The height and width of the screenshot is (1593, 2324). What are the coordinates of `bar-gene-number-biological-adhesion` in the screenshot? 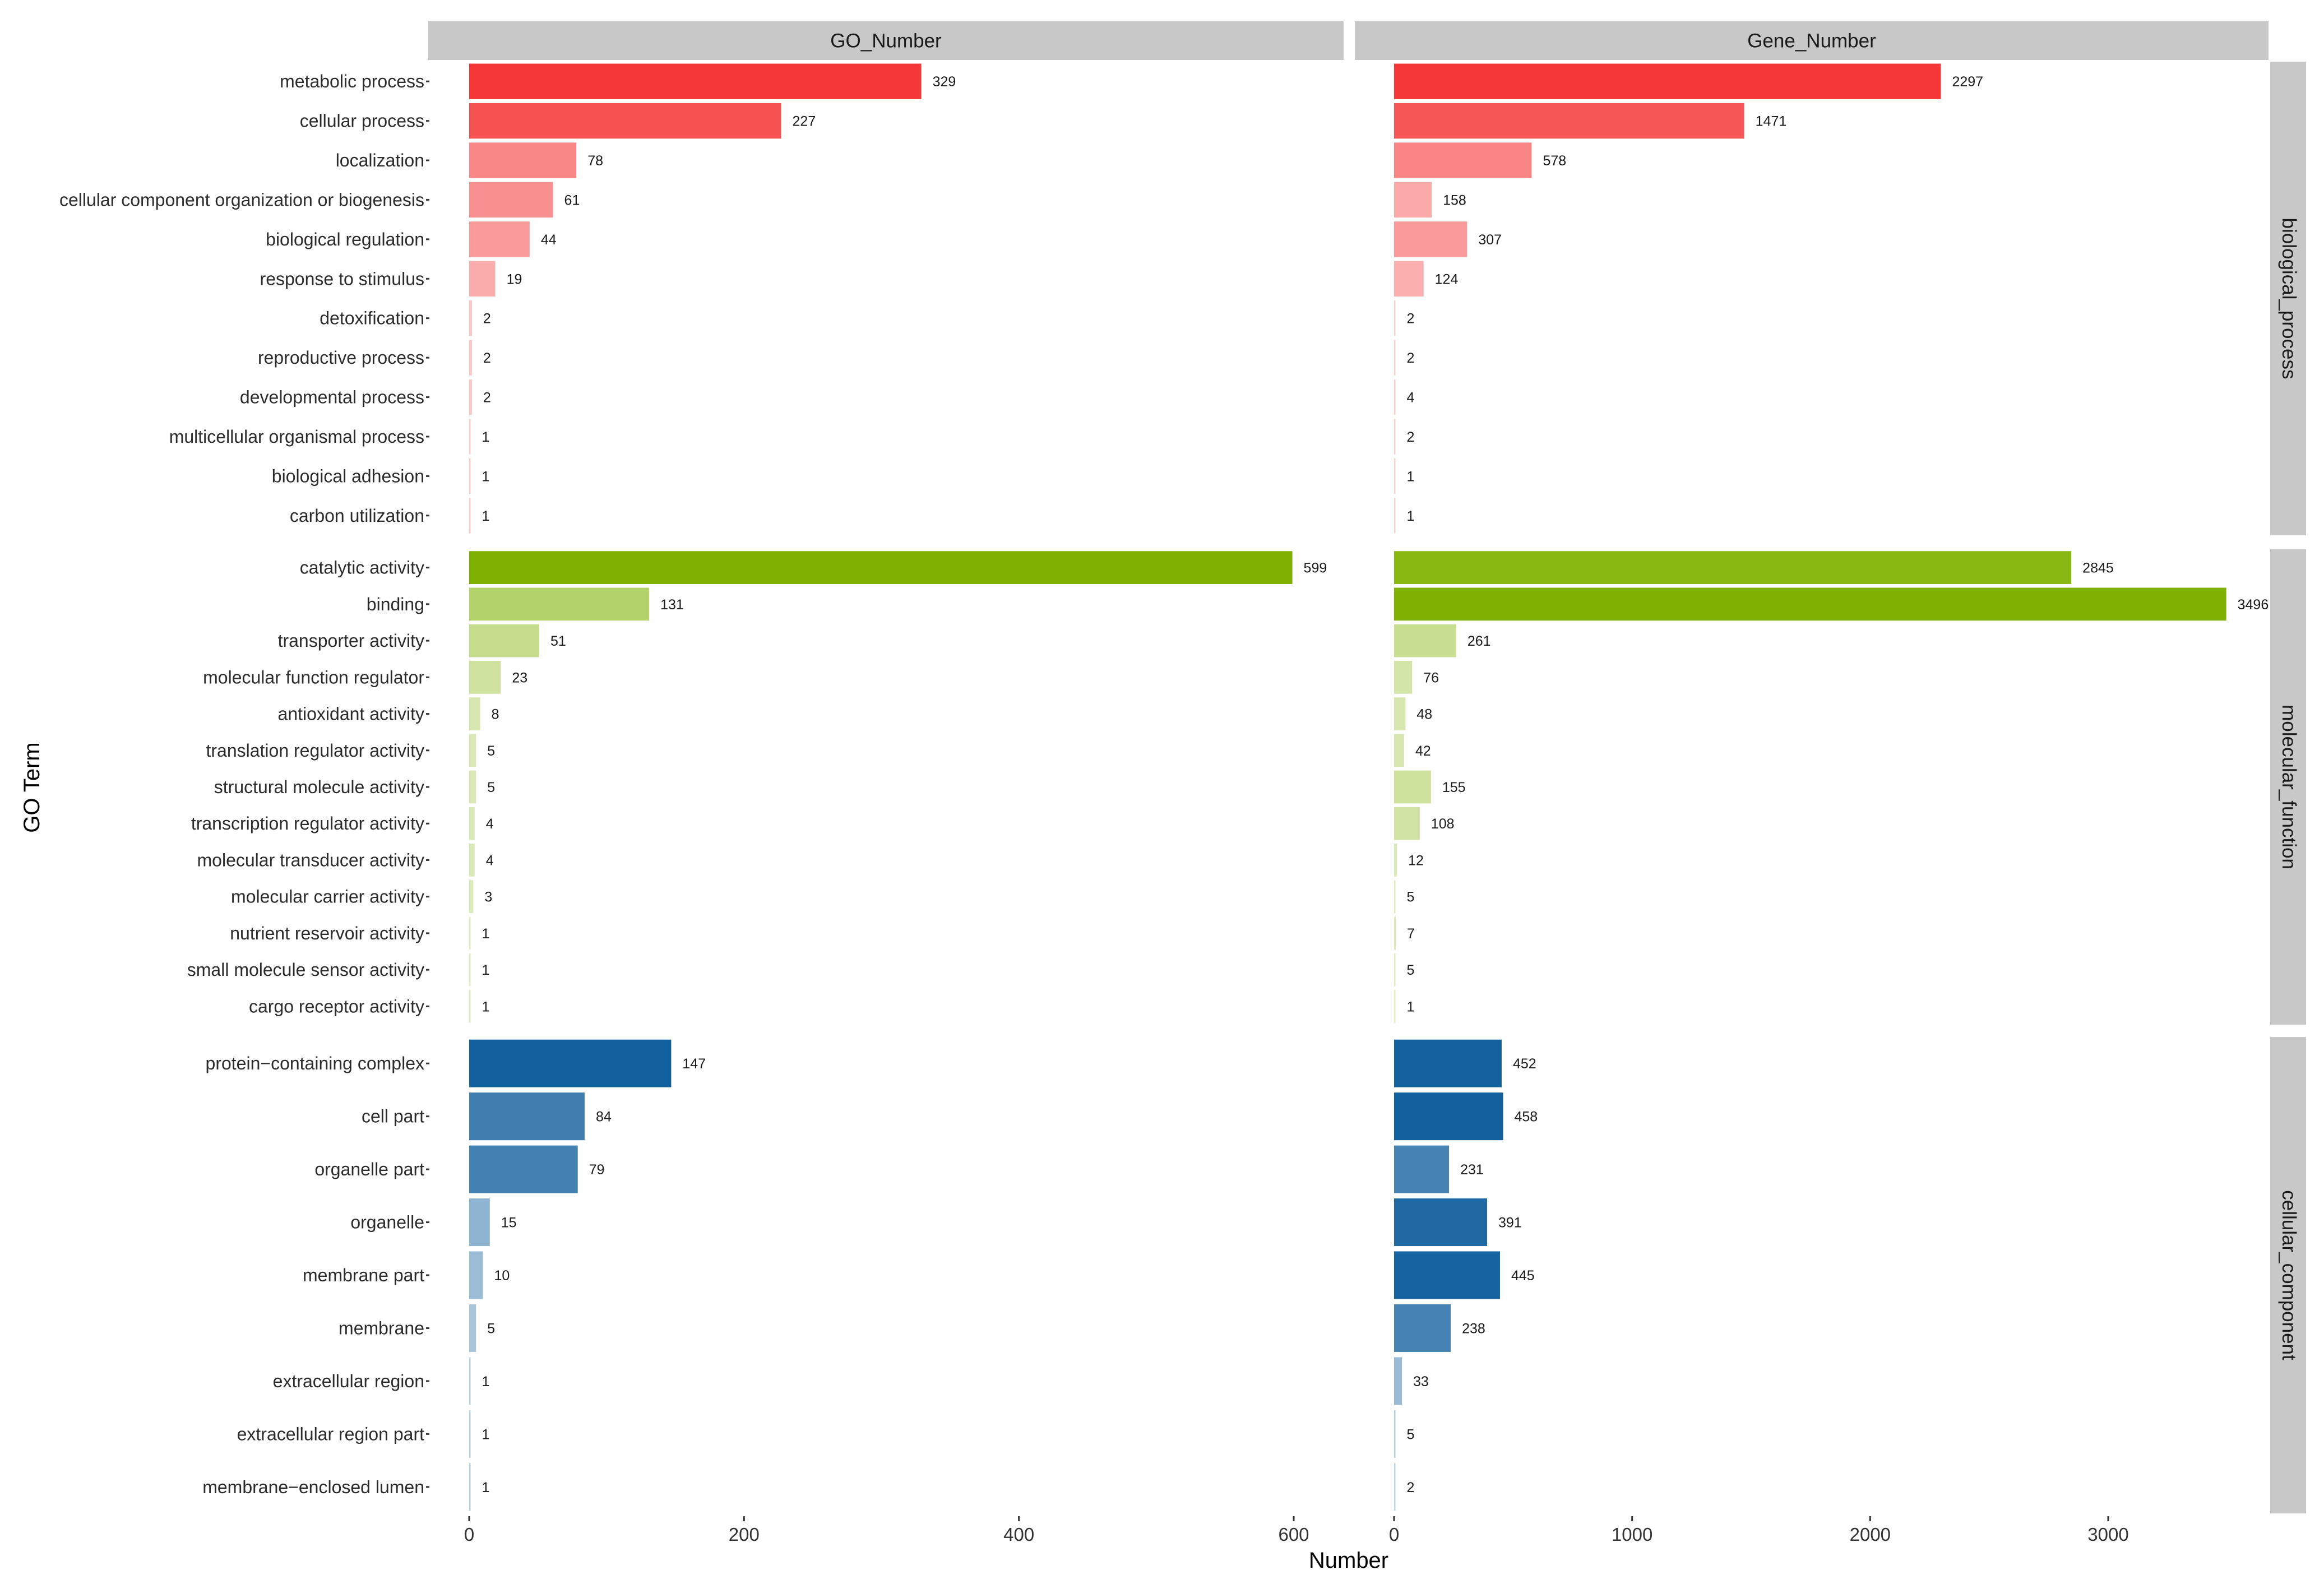 It's located at (1395, 476).